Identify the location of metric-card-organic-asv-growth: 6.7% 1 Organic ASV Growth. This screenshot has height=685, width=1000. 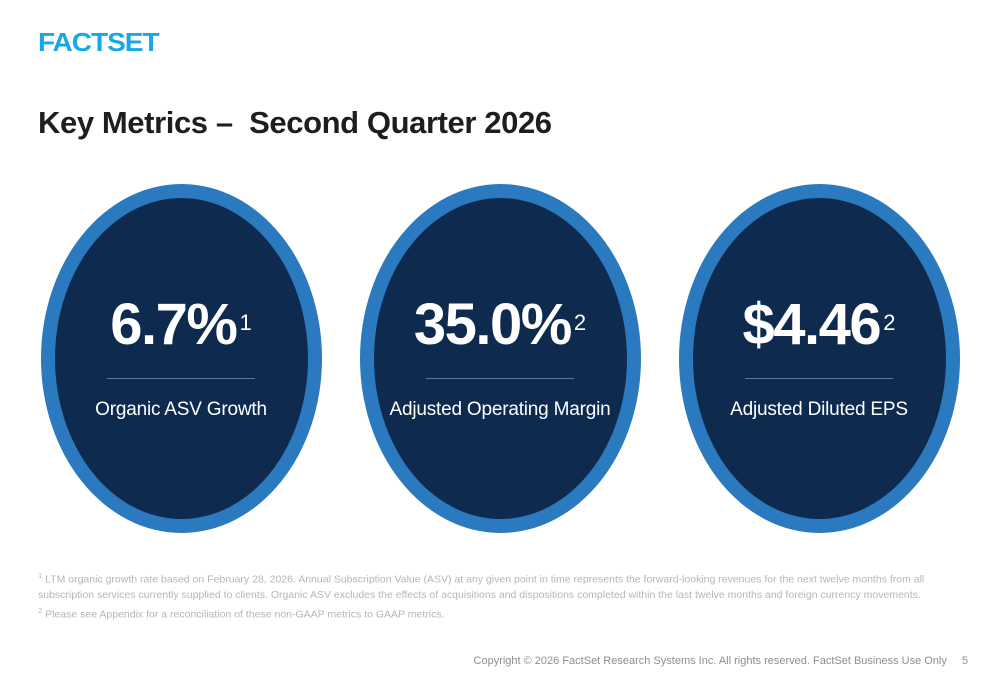
(181, 358).